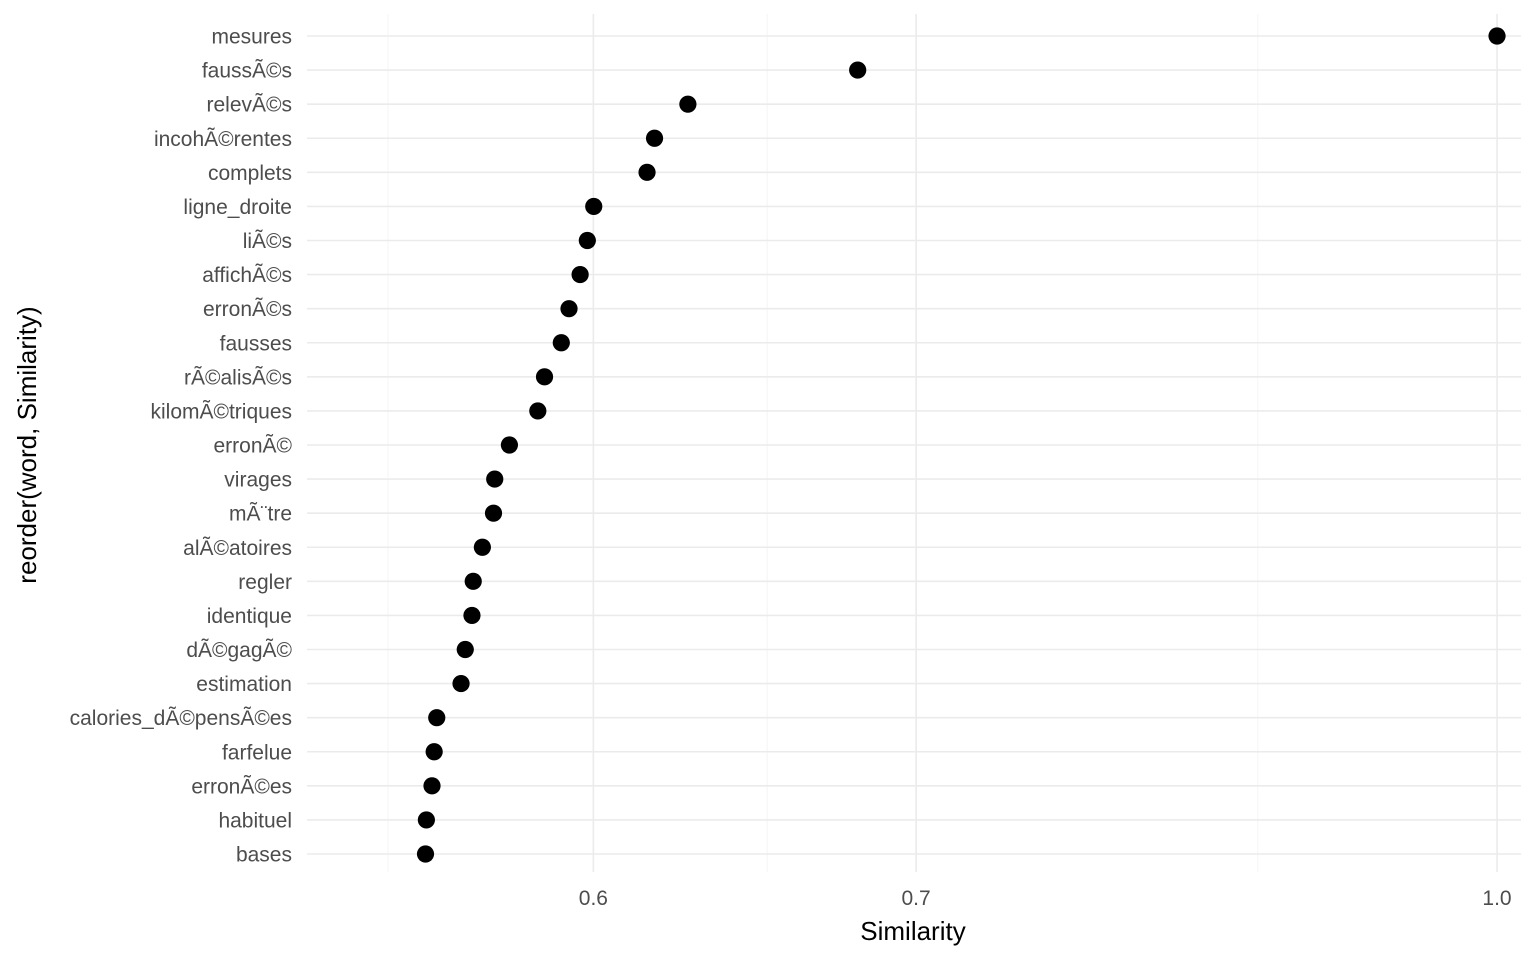 This screenshot has width=1536, height=960. What do you see at coordinates (264, 855) in the screenshot?
I see `y-tick-label: bases` at bounding box center [264, 855].